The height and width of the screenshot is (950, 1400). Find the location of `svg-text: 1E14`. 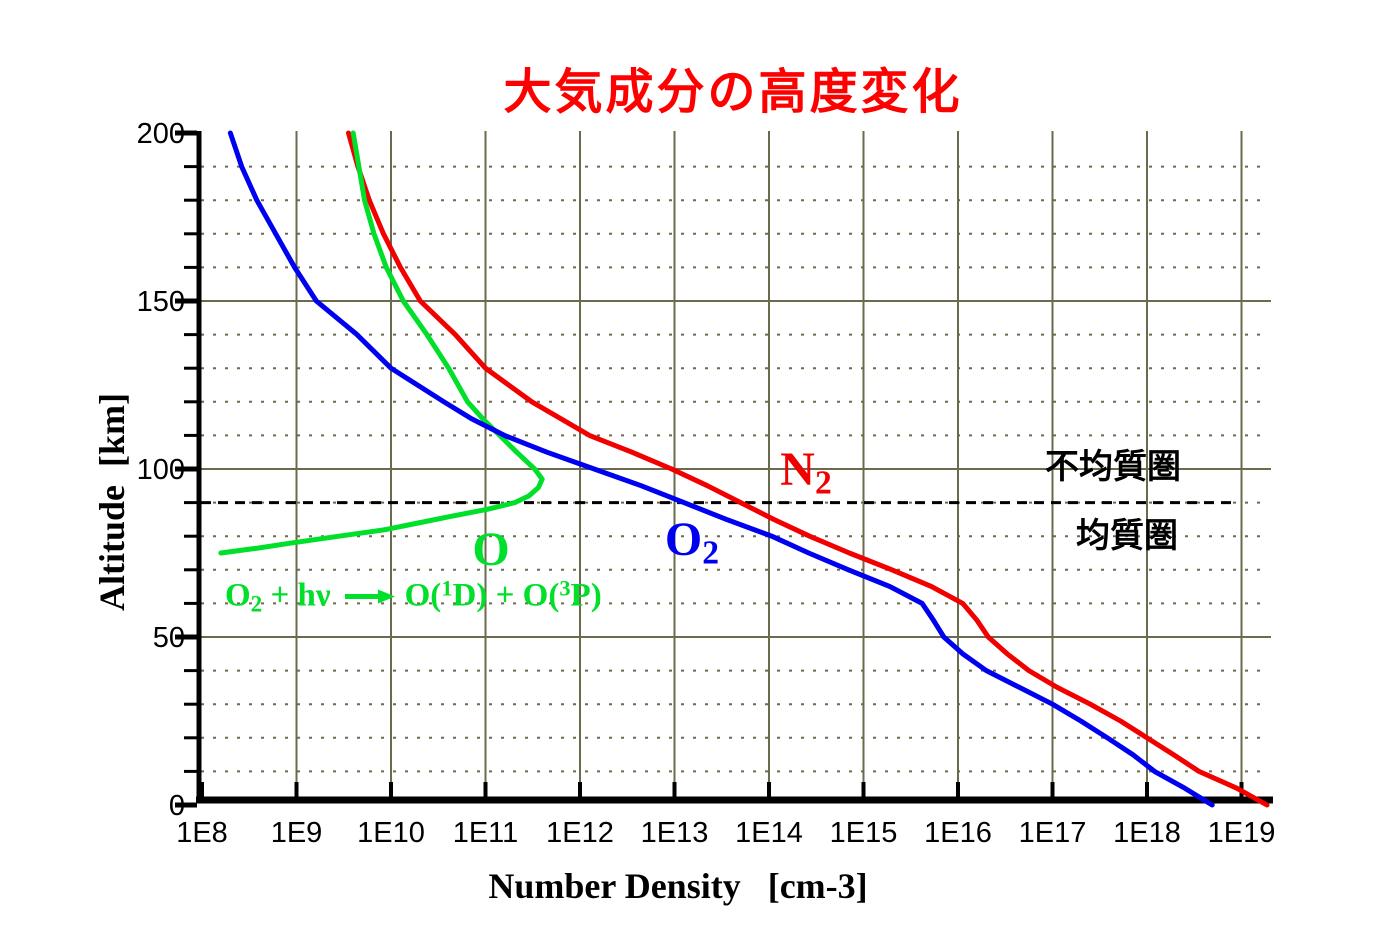

svg-text: 1E14 is located at coordinates (769, 833).